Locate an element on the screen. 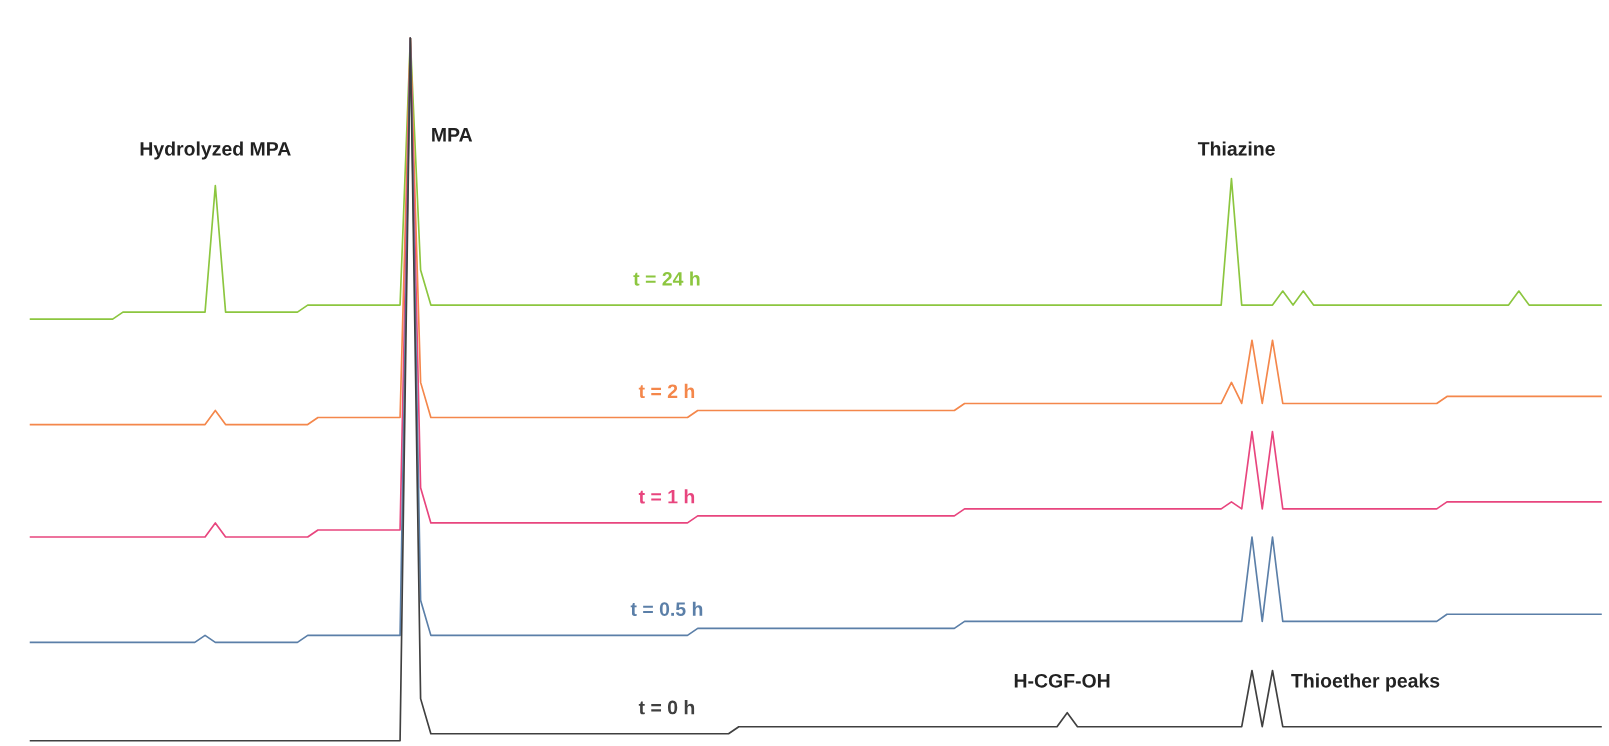  series-label: t = 24 h is located at coordinates (666, 278).